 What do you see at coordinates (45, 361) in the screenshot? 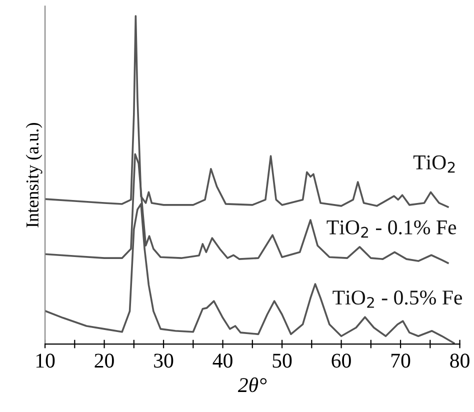
I see `x-tick-label: 10` at bounding box center [45, 361].